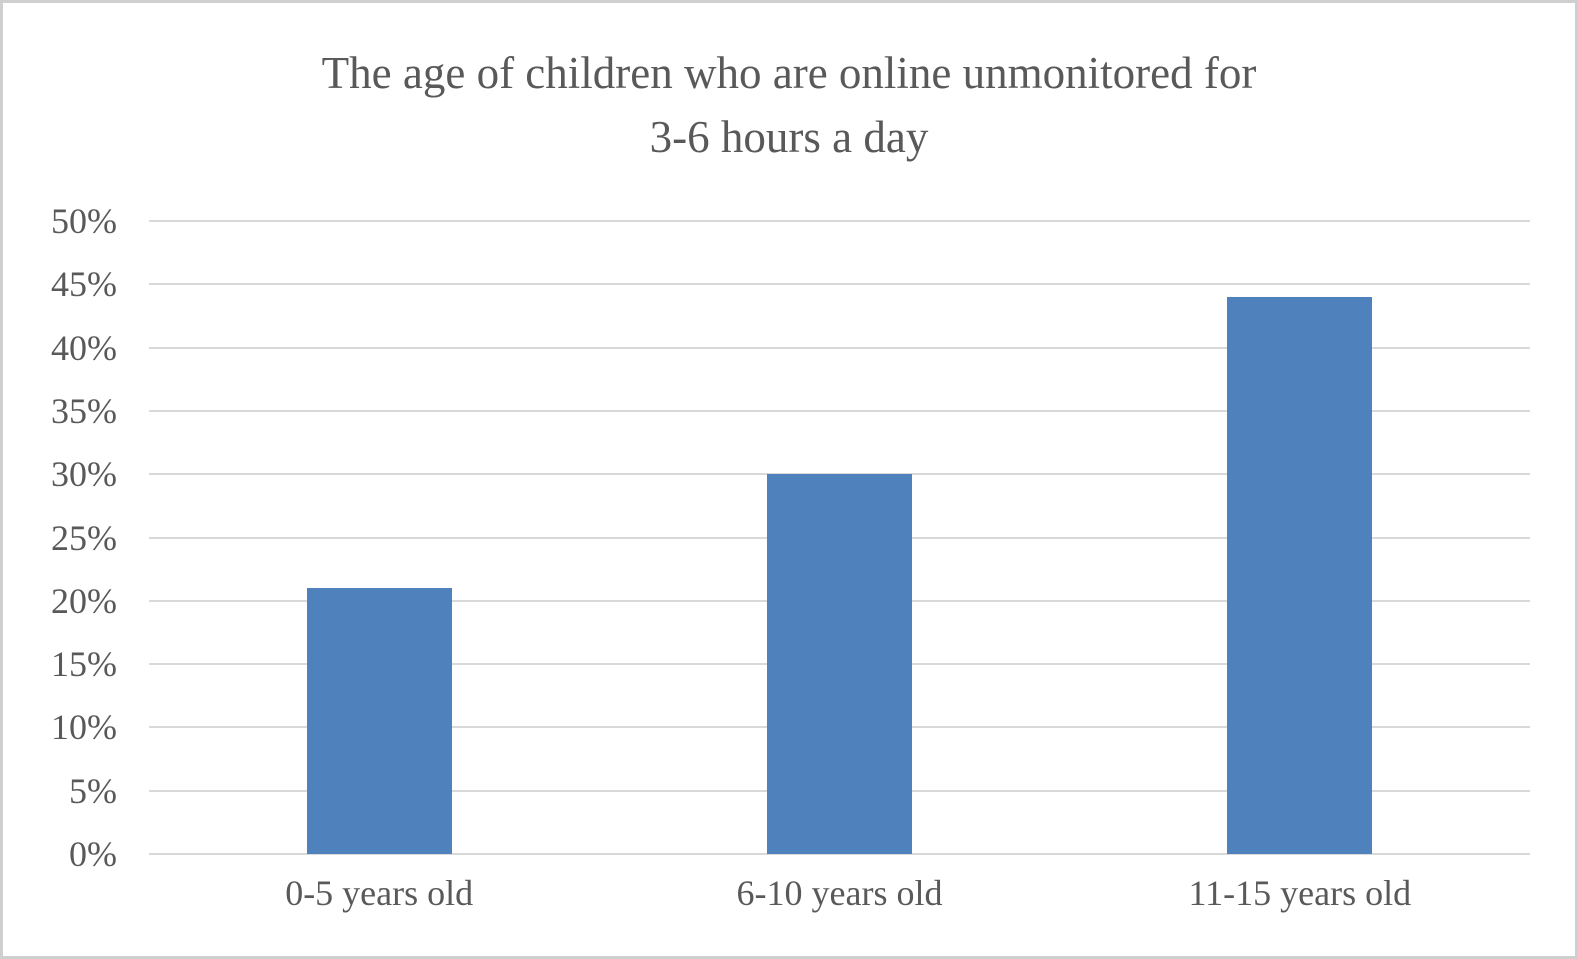  Describe the element at coordinates (84, 727) in the screenshot. I see `y-tick-label: 10%` at that location.